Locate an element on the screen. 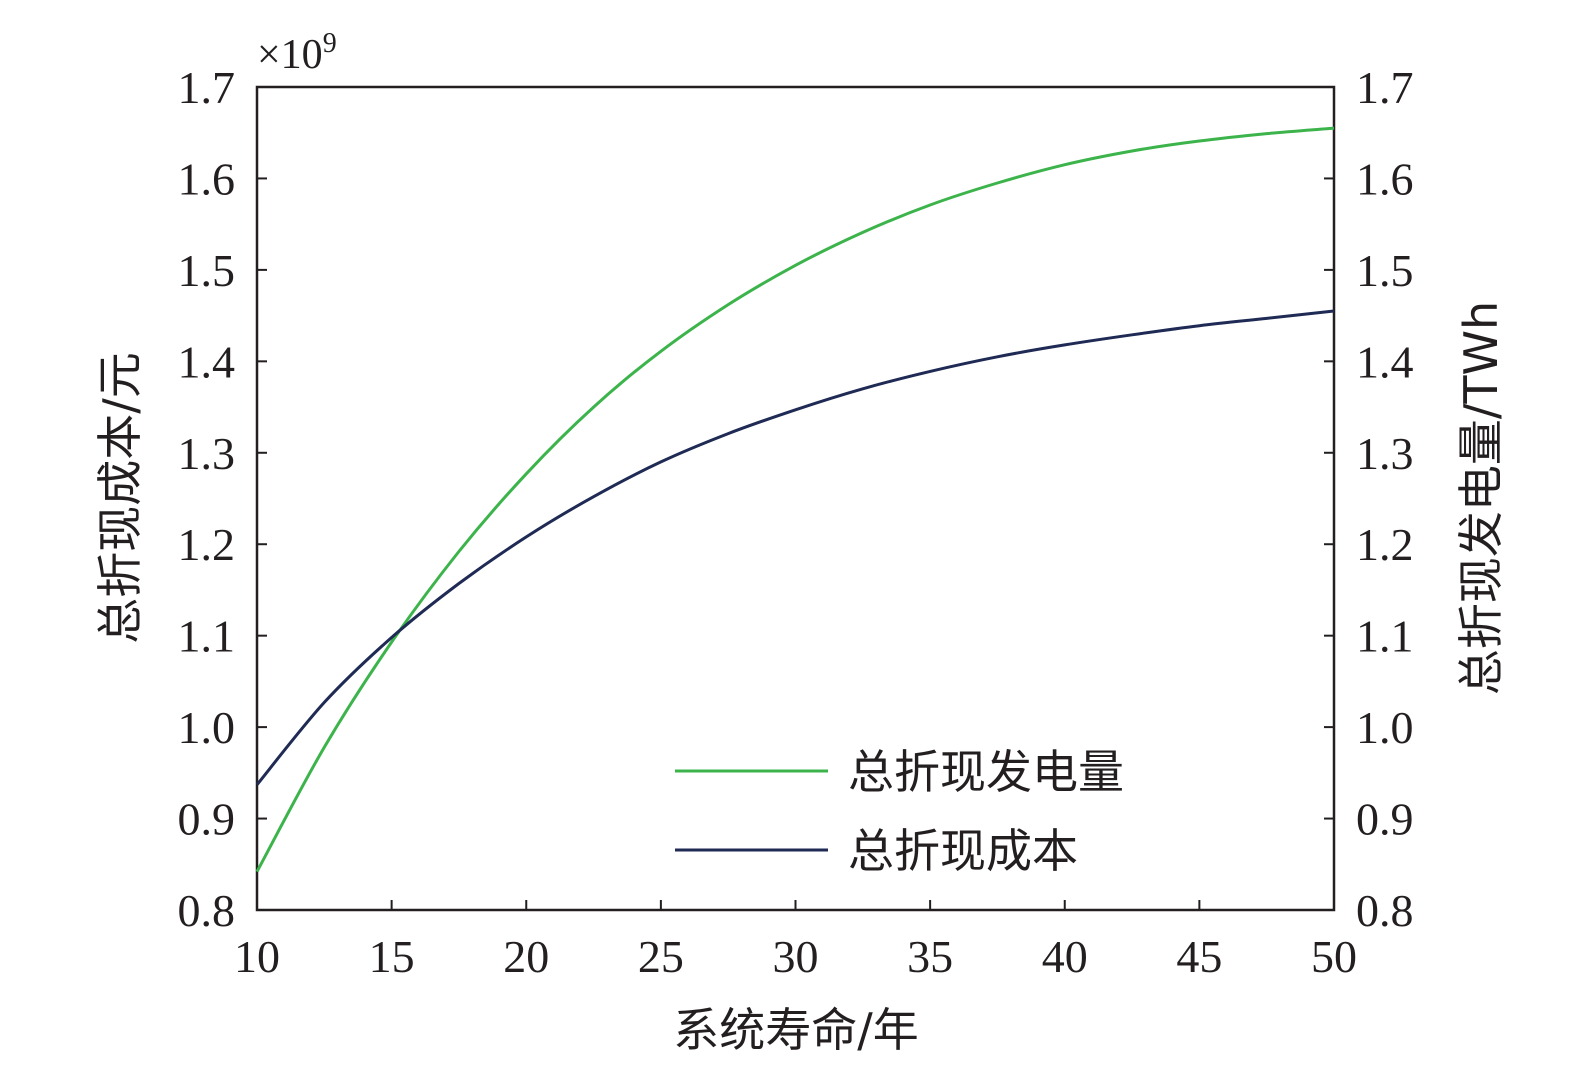  y-tick-label-left: 1.3 is located at coordinates (207, 453).